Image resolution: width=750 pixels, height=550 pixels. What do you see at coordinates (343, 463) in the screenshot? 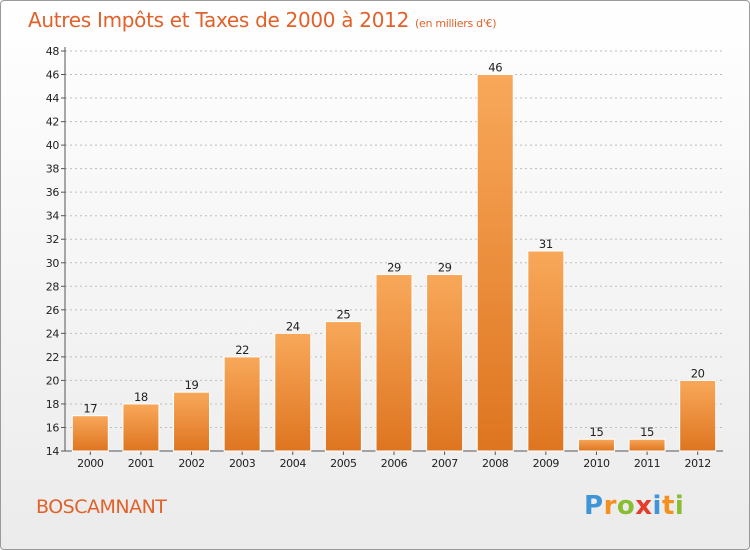
I see `x-tick-label: 2005` at bounding box center [343, 463].